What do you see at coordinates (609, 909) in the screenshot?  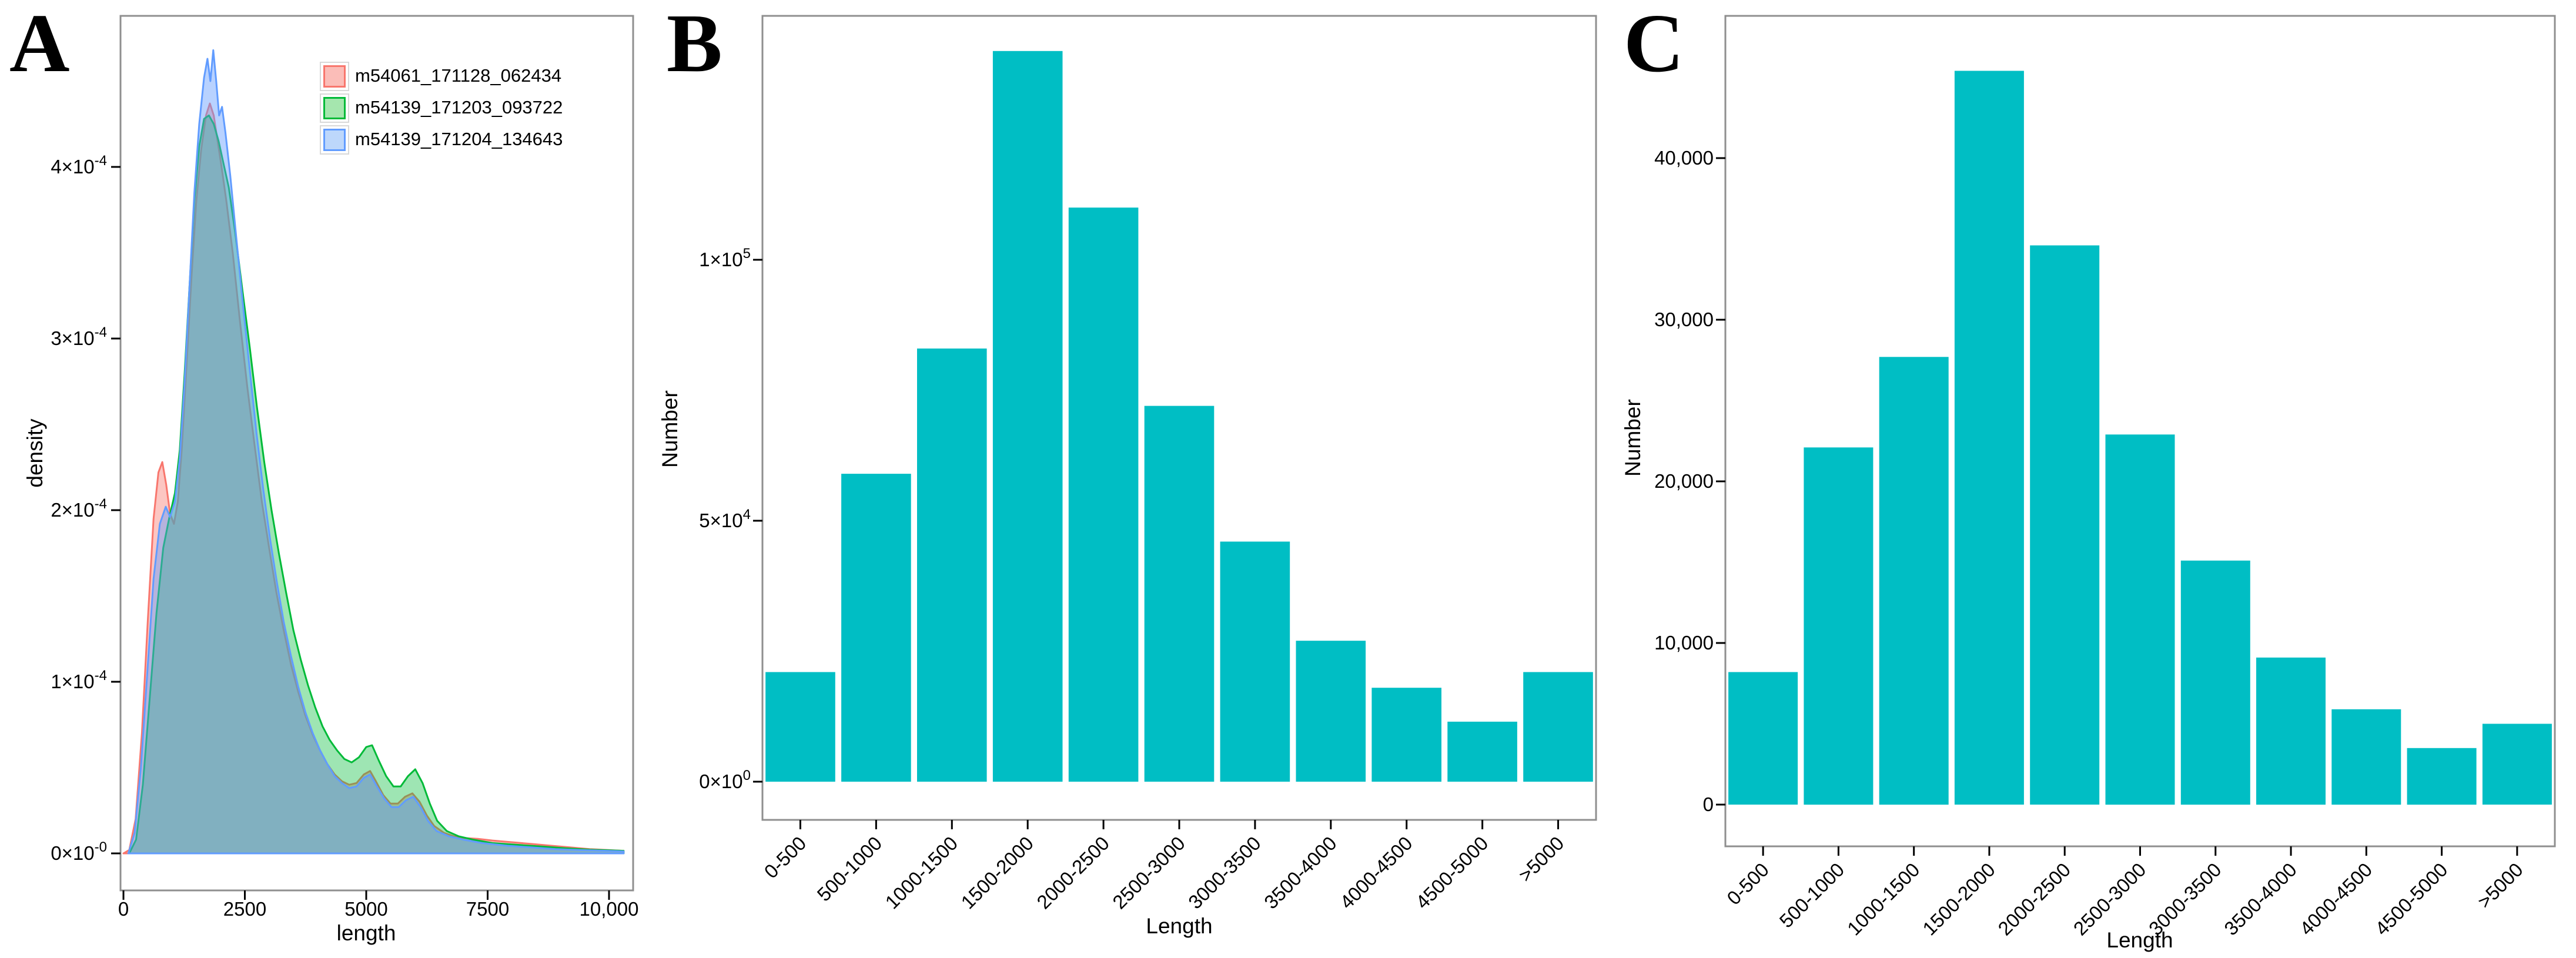 I see `x-tick-label: 10,000` at bounding box center [609, 909].